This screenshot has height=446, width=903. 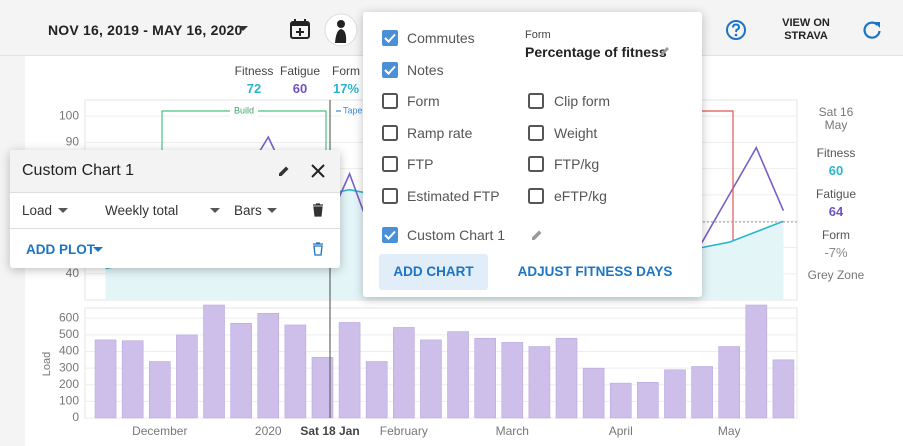 I want to click on option-label: Form, so click(x=423, y=101).